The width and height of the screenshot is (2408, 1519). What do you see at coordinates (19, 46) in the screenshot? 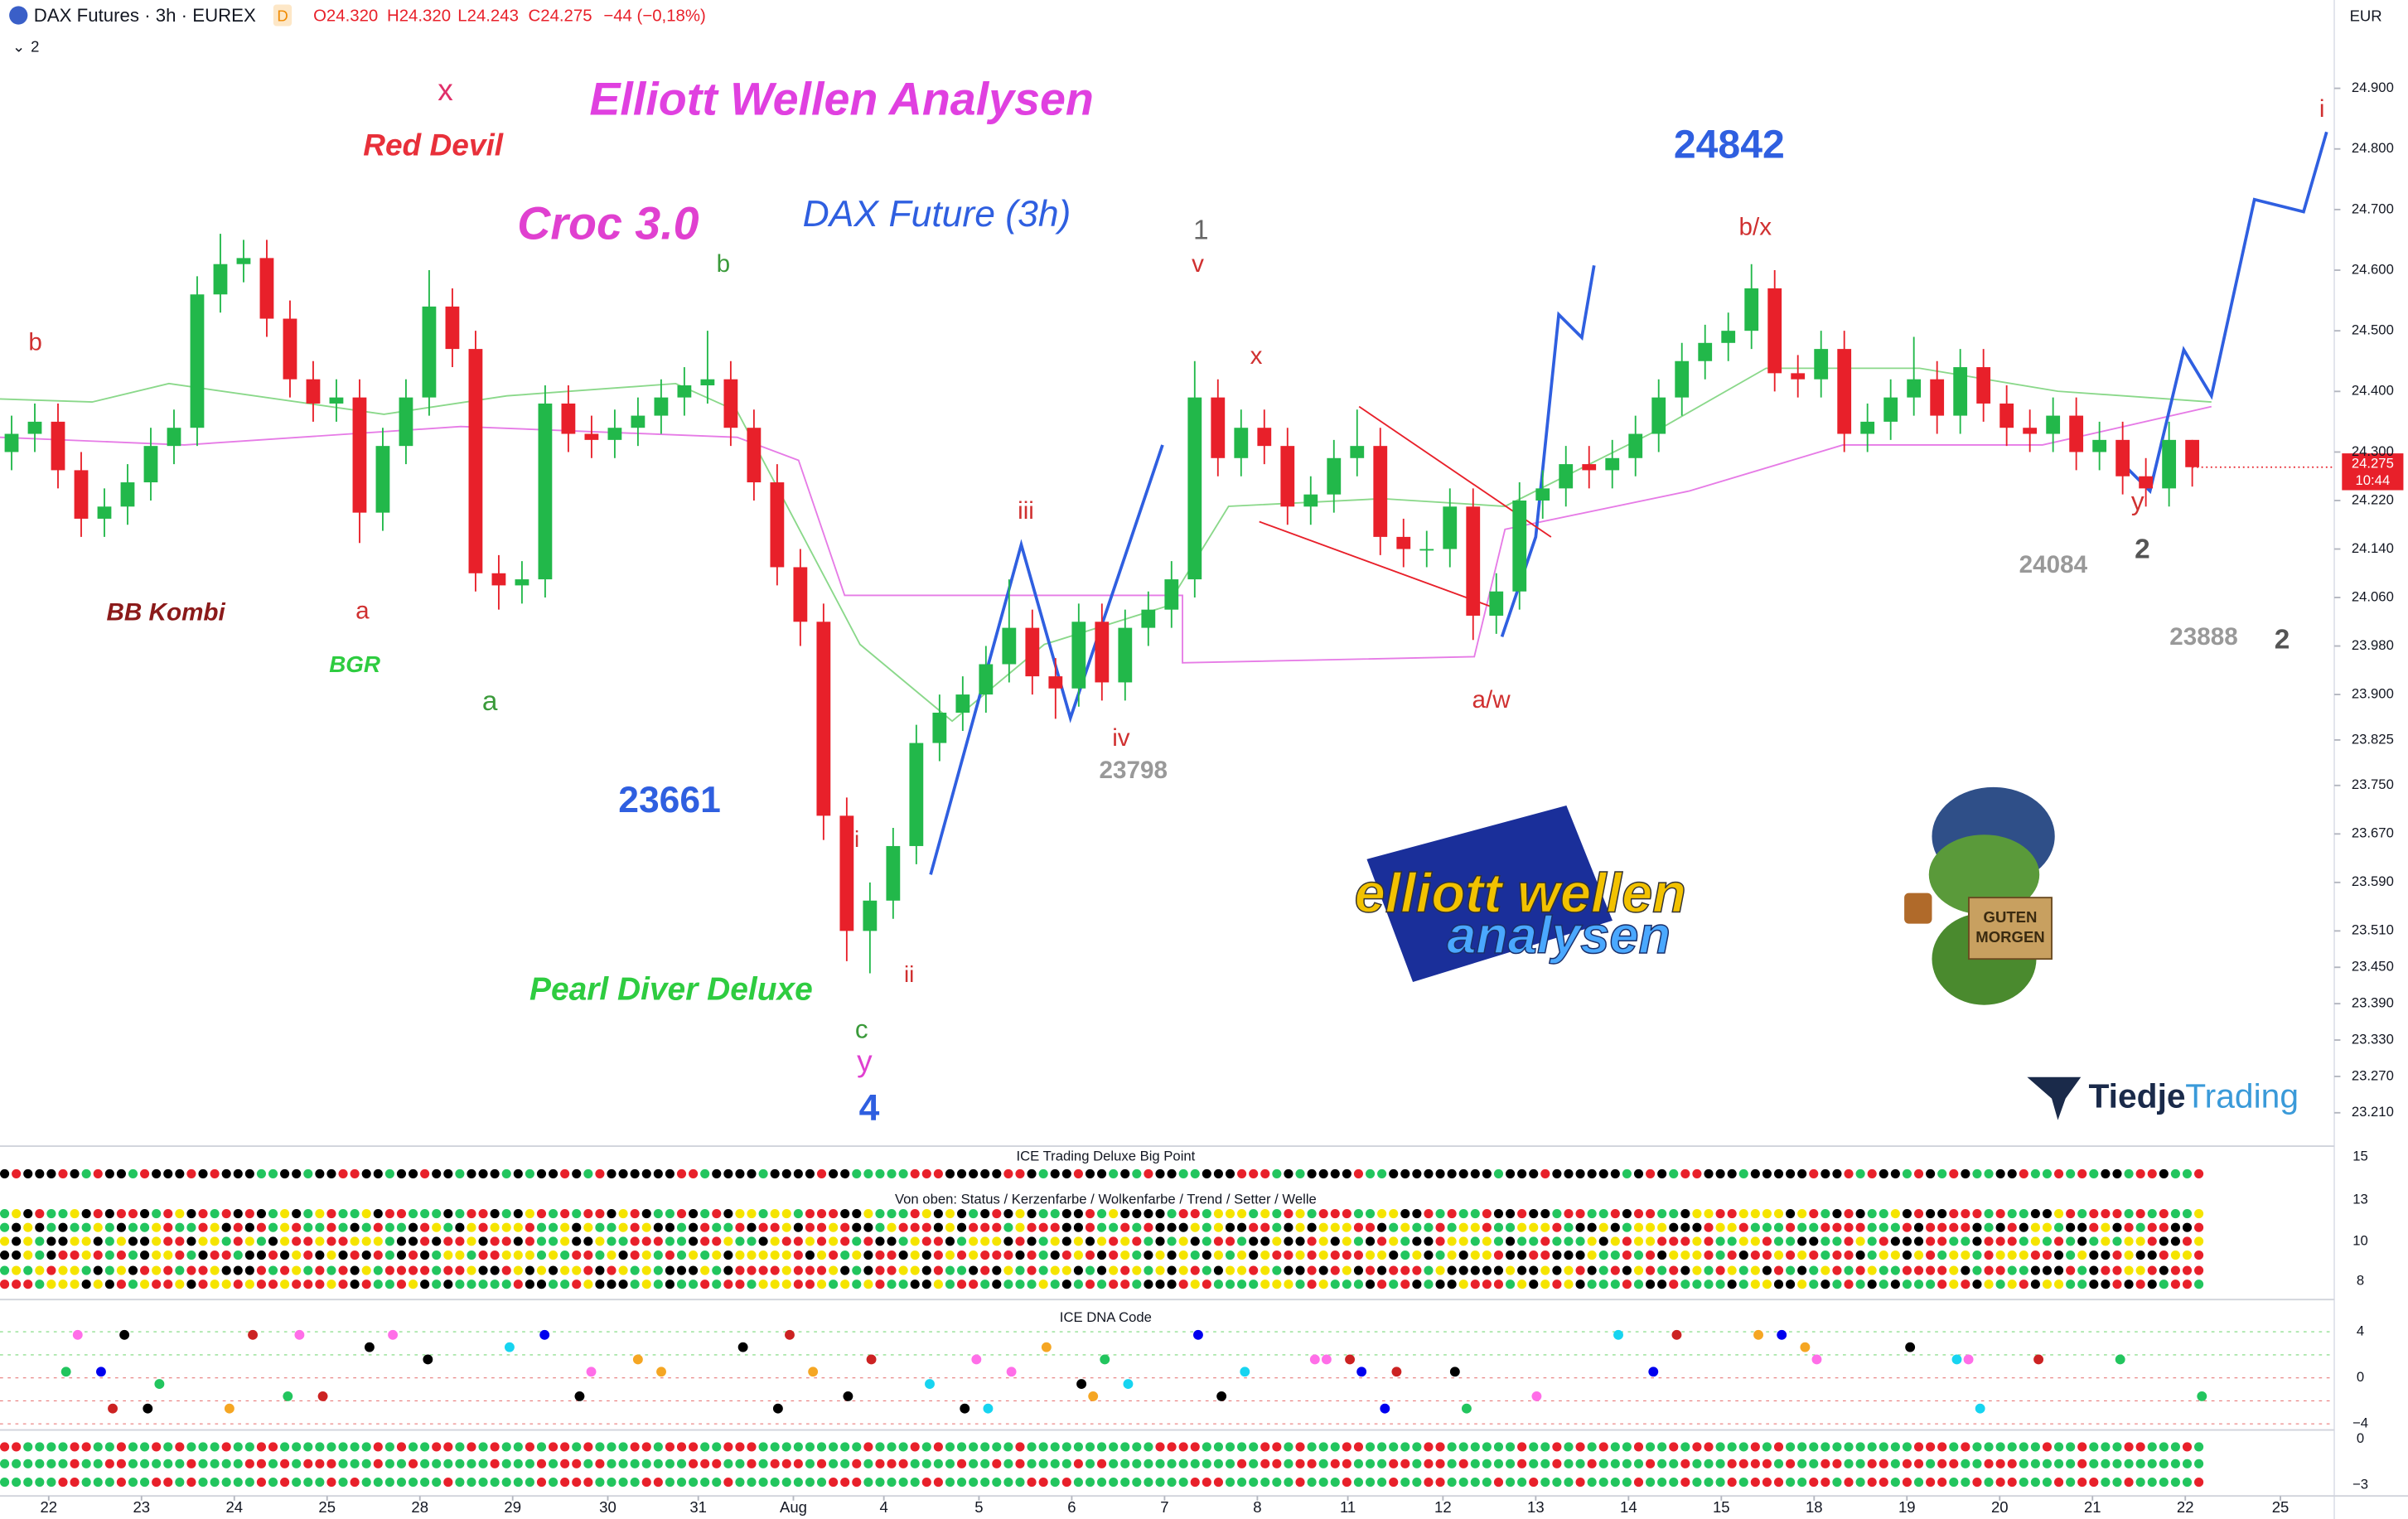
I see `indicator-toggle: ⌄` at bounding box center [19, 46].